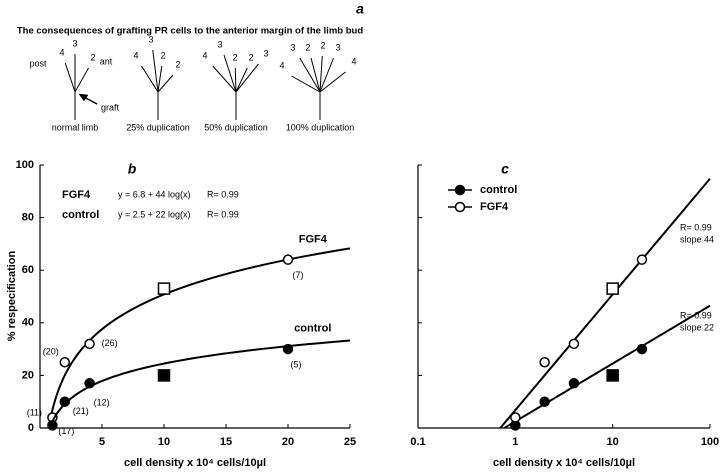 The image size is (720, 476). I want to click on panel-label: c, so click(505, 169).